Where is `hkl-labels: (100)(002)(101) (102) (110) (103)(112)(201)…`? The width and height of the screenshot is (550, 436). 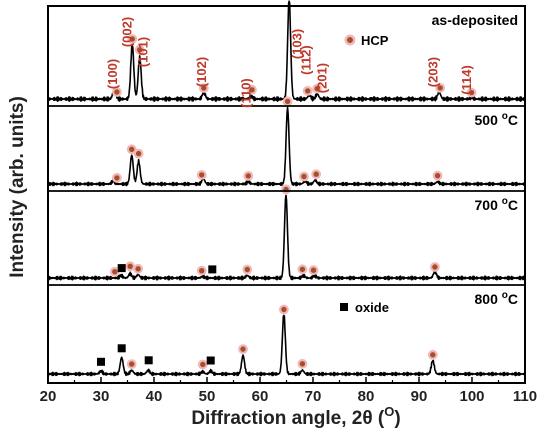
hkl-labels: (100)(002)(101) (102) (110) (103)(112)(201)… is located at coordinates (289, 62).